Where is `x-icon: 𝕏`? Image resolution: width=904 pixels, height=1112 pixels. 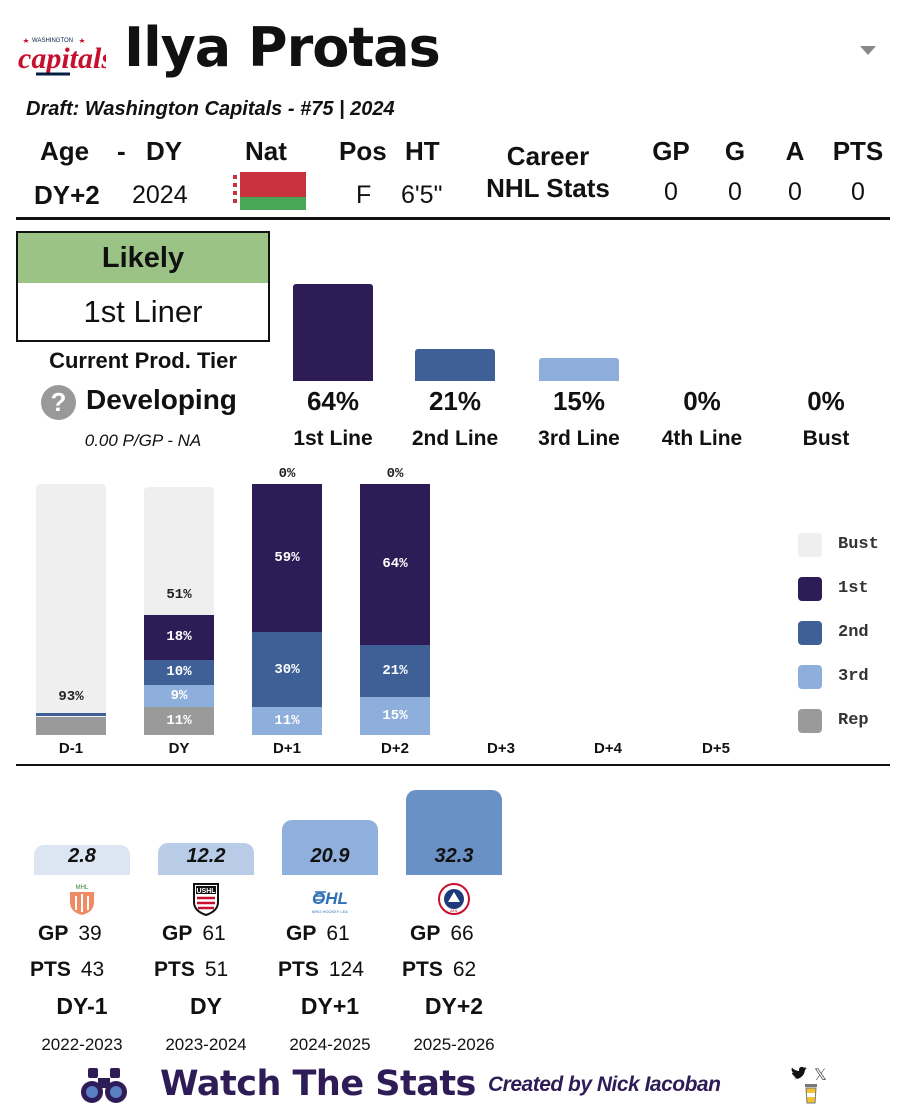 x-icon: 𝕏 is located at coordinates (820, 1075).